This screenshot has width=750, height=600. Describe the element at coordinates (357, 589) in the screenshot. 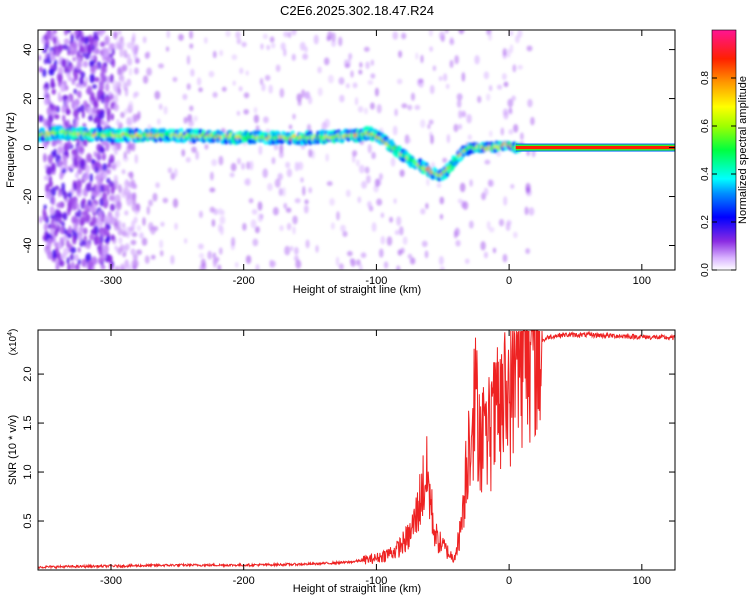

I see `snr-xlabel: Height of straight line (km)` at that location.